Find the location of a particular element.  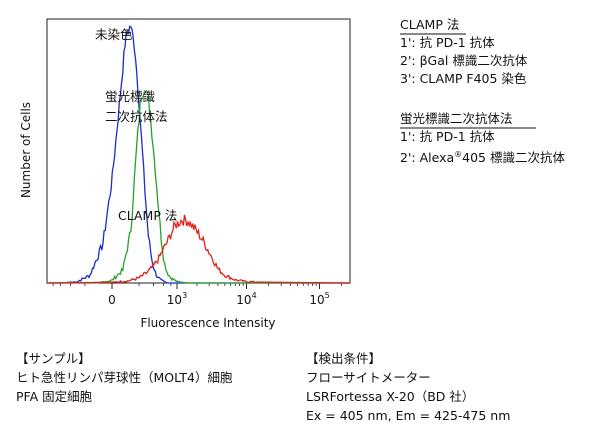

legend-clamp-step2: 2': βGal 標識二次抗体 is located at coordinates (464, 60).